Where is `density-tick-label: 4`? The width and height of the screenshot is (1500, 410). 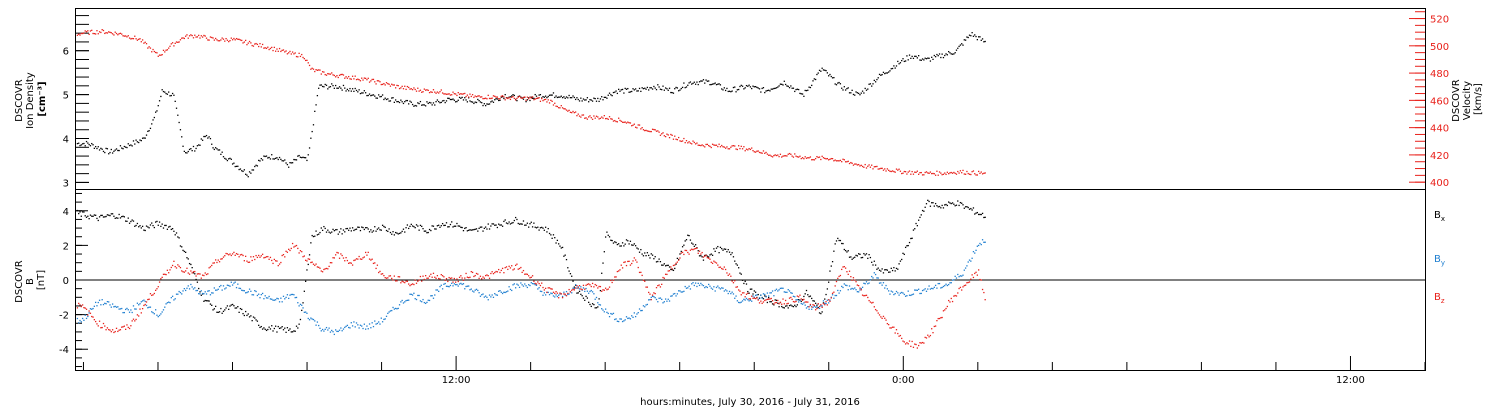
density-tick-label: 4 is located at coordinates (66, 140).